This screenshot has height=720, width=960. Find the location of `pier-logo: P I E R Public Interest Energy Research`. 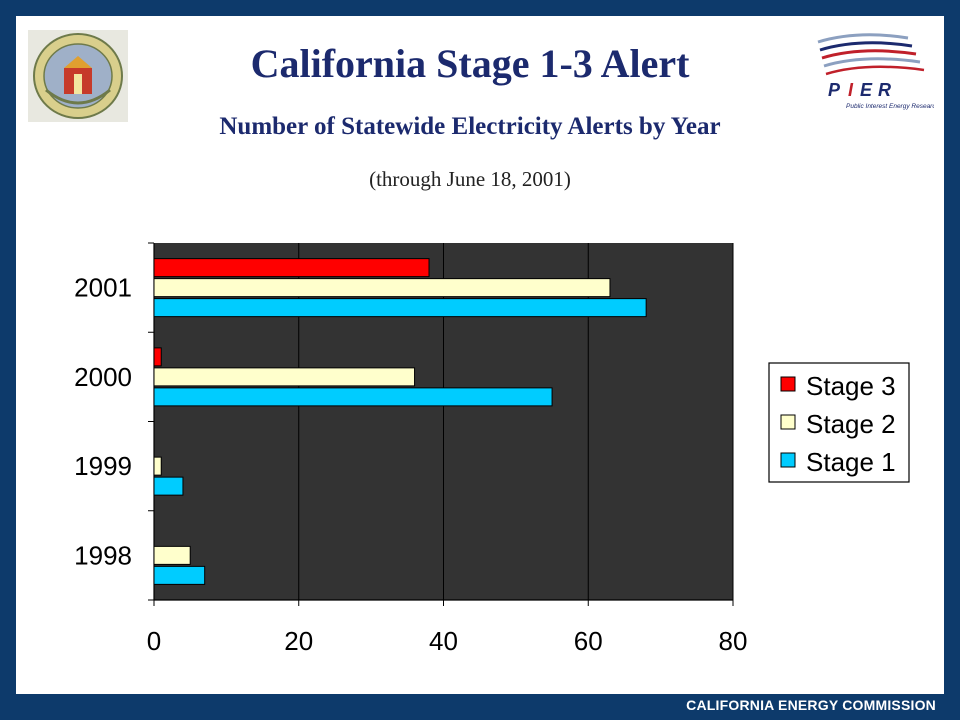

pier-logo: P I E R Public Interest Energy Research is located at coordinates (875, 71).